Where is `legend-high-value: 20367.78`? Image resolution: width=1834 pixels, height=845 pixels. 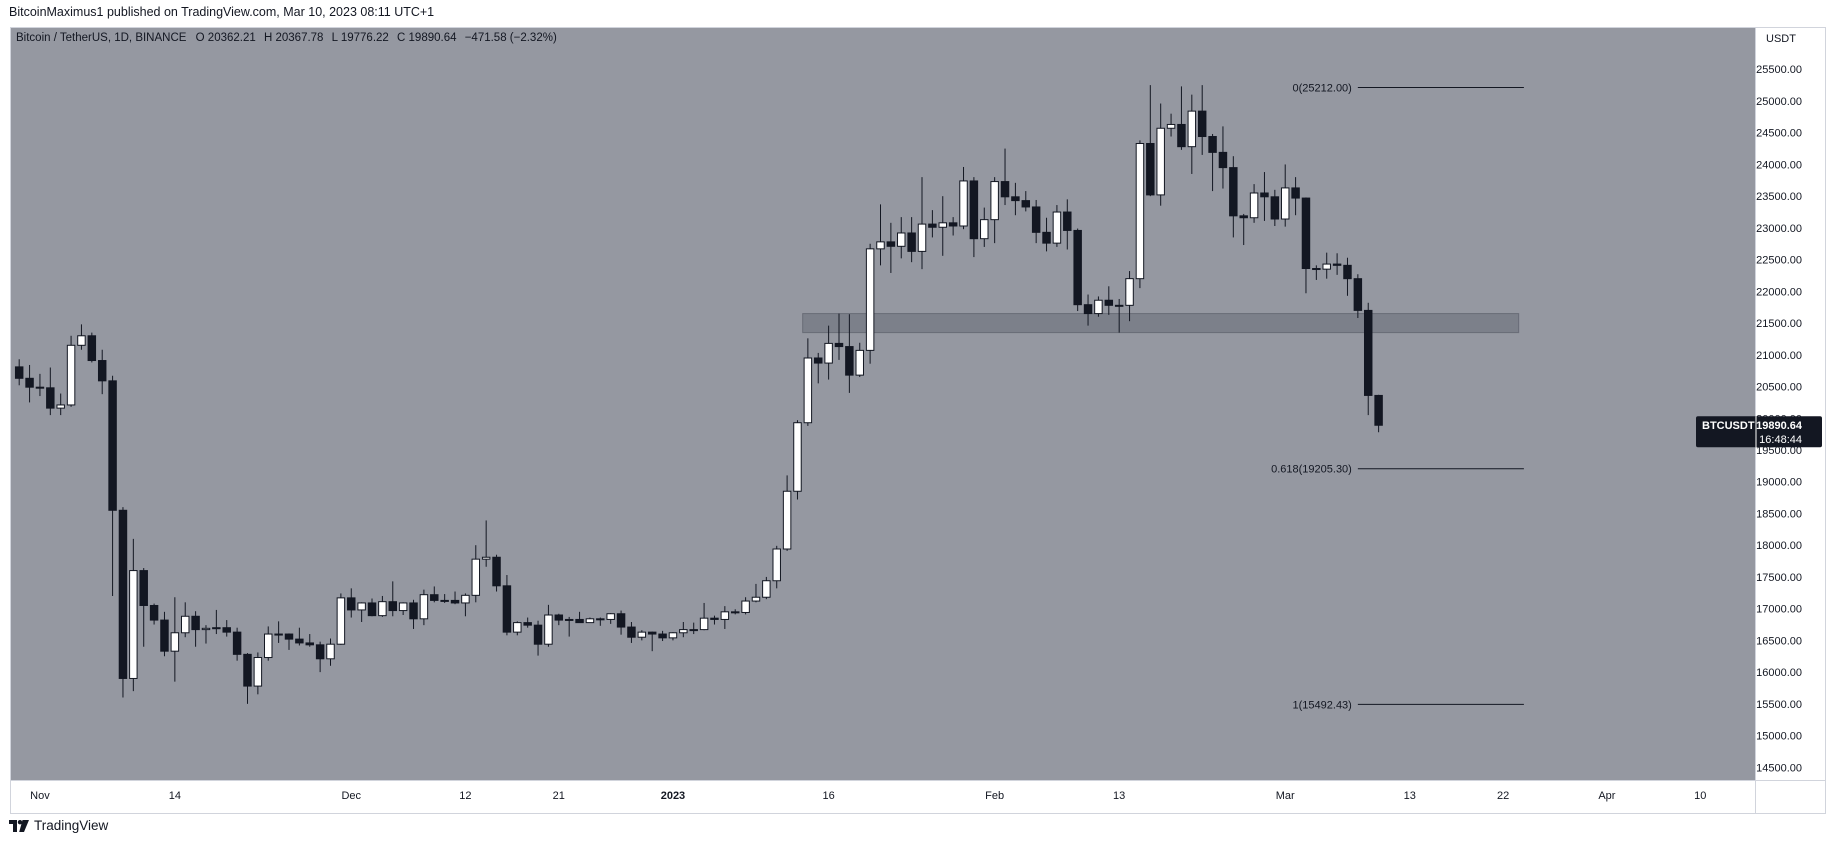 legend-high-value: 20367.78 is located at coordinates (299, 38).